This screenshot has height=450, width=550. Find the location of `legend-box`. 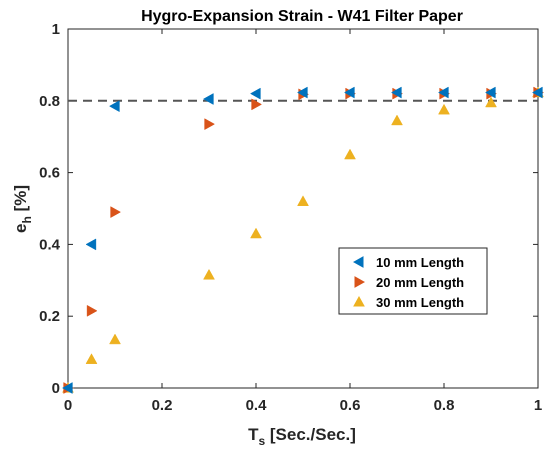

legend-box is located at coordinates (413, 281).